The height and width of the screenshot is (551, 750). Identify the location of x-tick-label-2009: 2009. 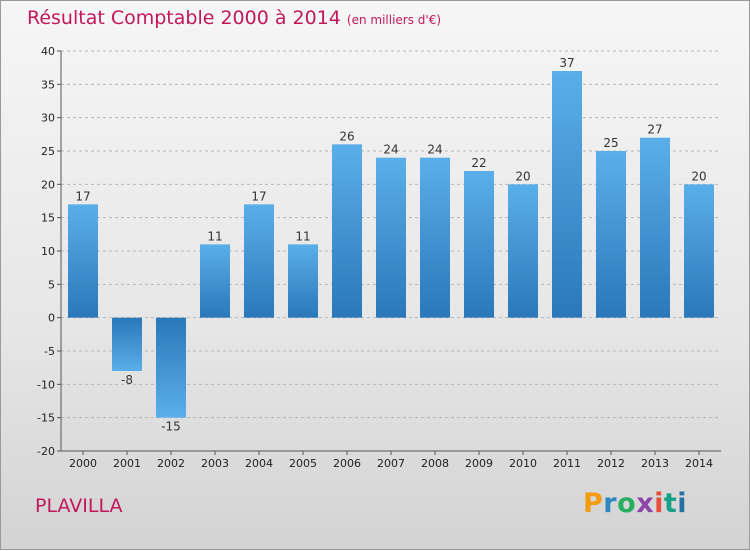
(479, 463).